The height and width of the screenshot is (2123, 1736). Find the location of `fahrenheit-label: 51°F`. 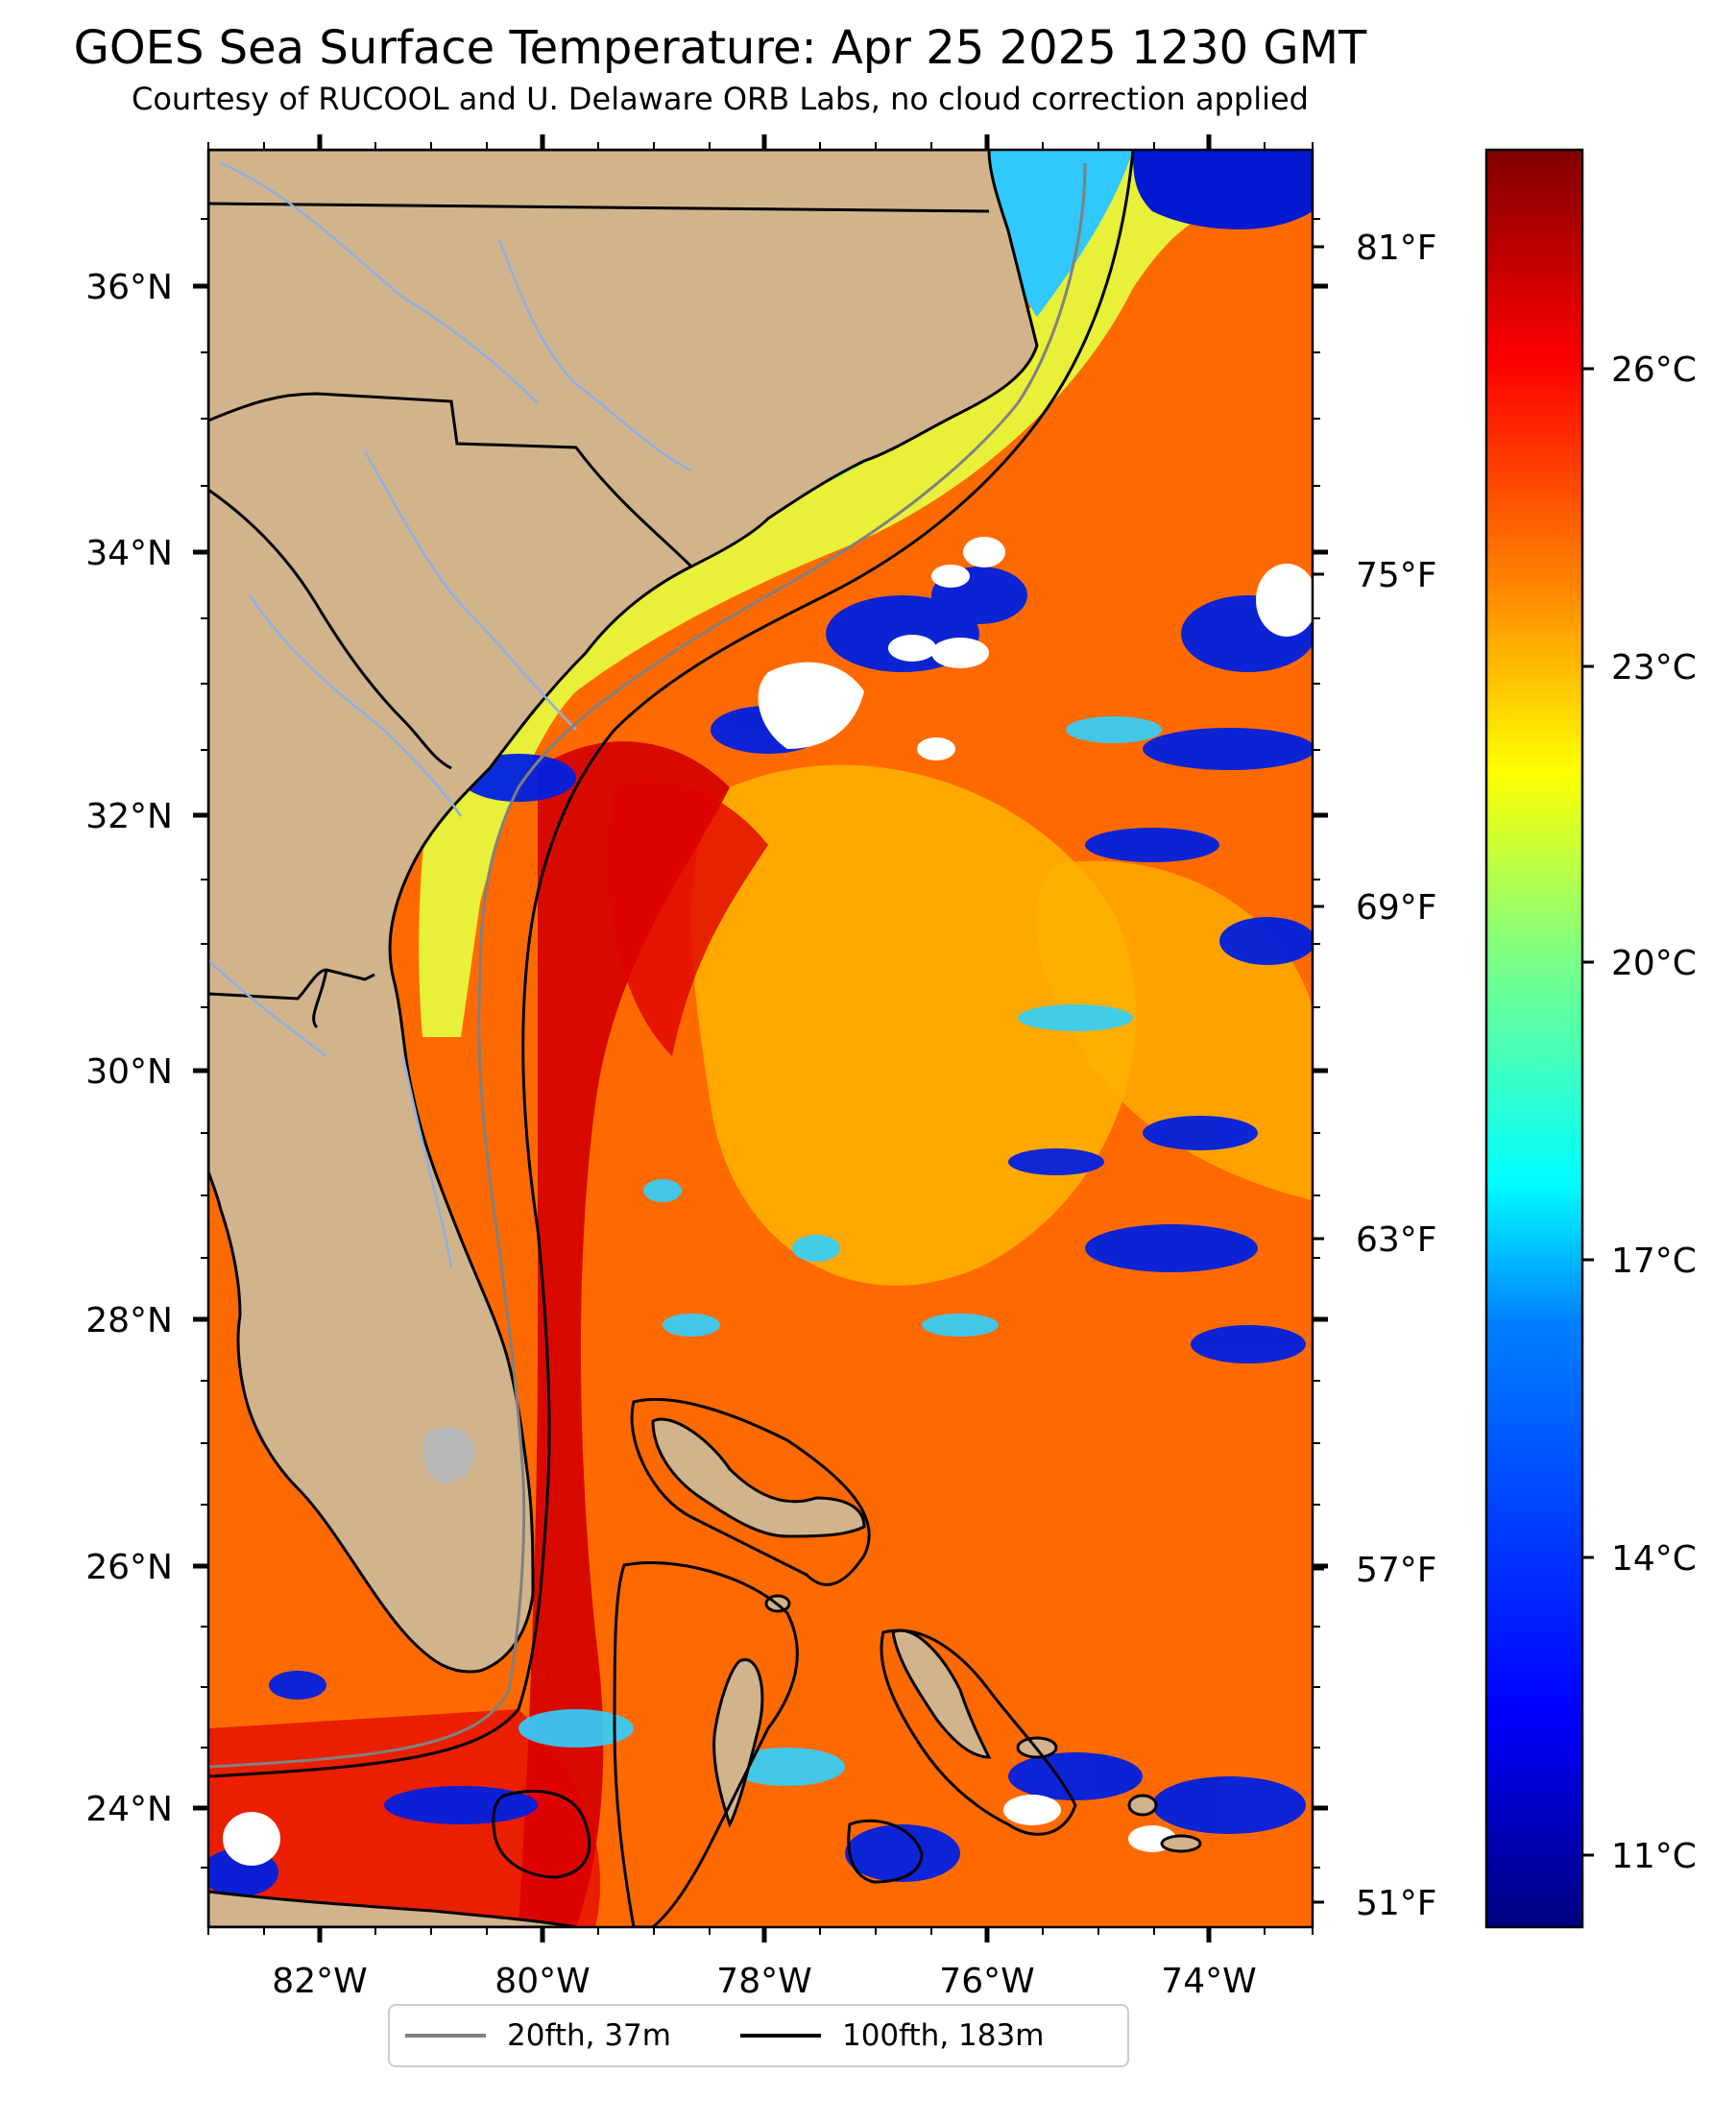

fahrenheit-label: 51°F is located at coordinates (1396, 1903).